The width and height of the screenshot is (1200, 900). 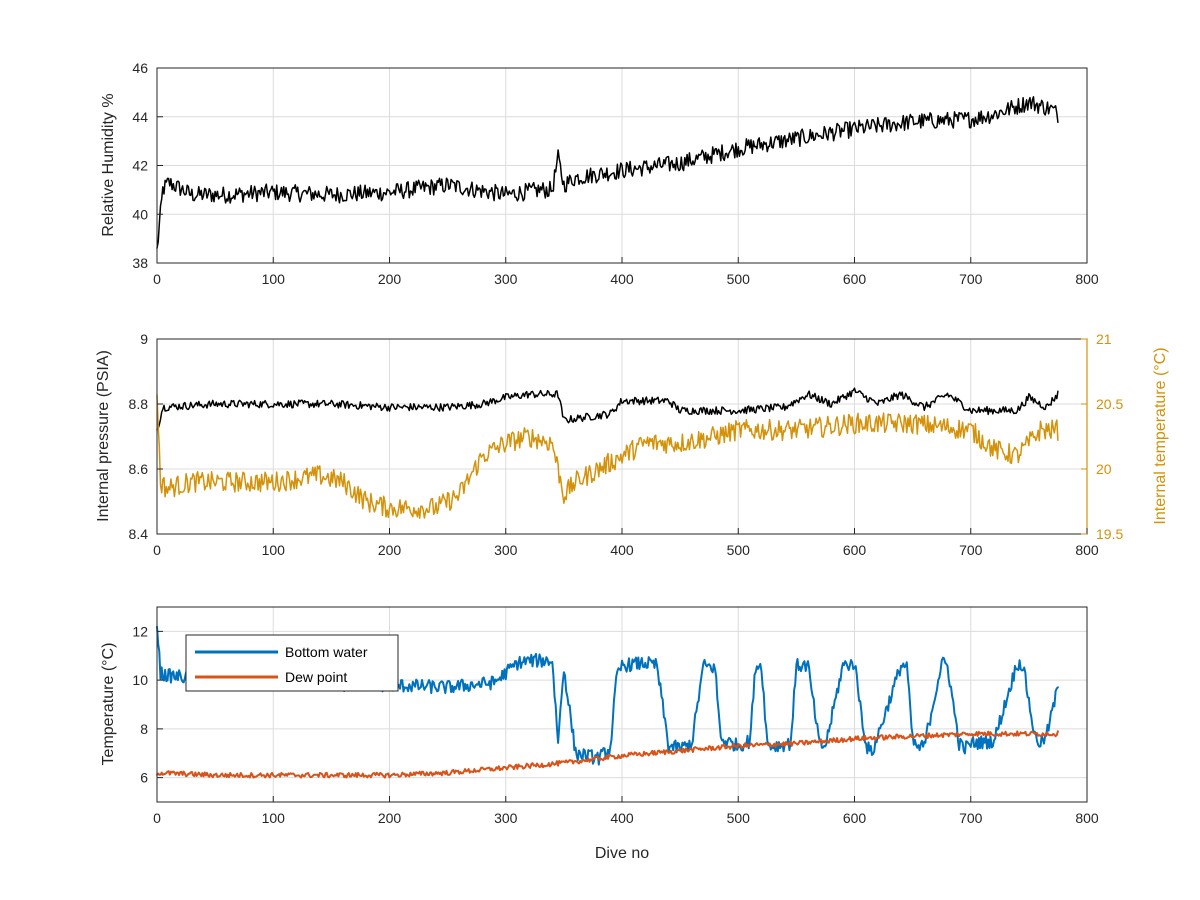 I want to click on panel-pressure-series, so click(x=607, y=453).